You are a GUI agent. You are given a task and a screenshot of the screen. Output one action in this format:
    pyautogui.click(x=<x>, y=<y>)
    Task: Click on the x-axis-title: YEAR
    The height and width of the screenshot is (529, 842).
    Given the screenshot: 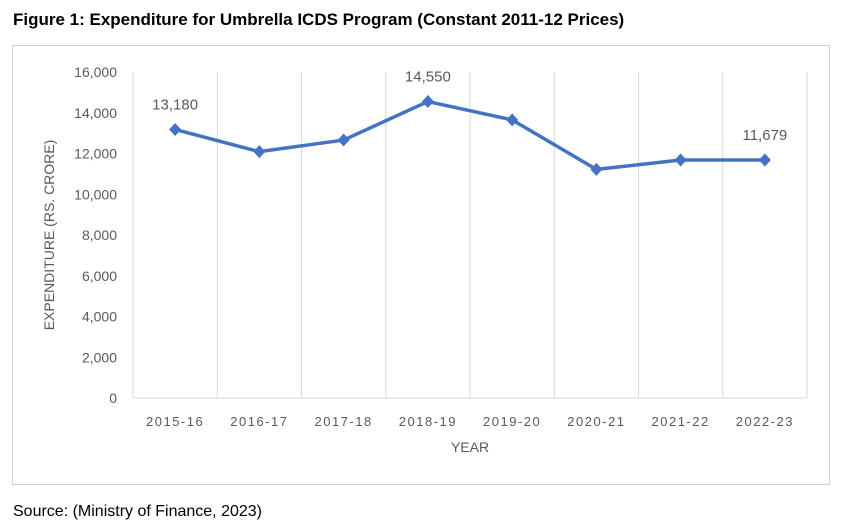 What is the action you would take?
    pyautogui.click(x=470, y=447)
    